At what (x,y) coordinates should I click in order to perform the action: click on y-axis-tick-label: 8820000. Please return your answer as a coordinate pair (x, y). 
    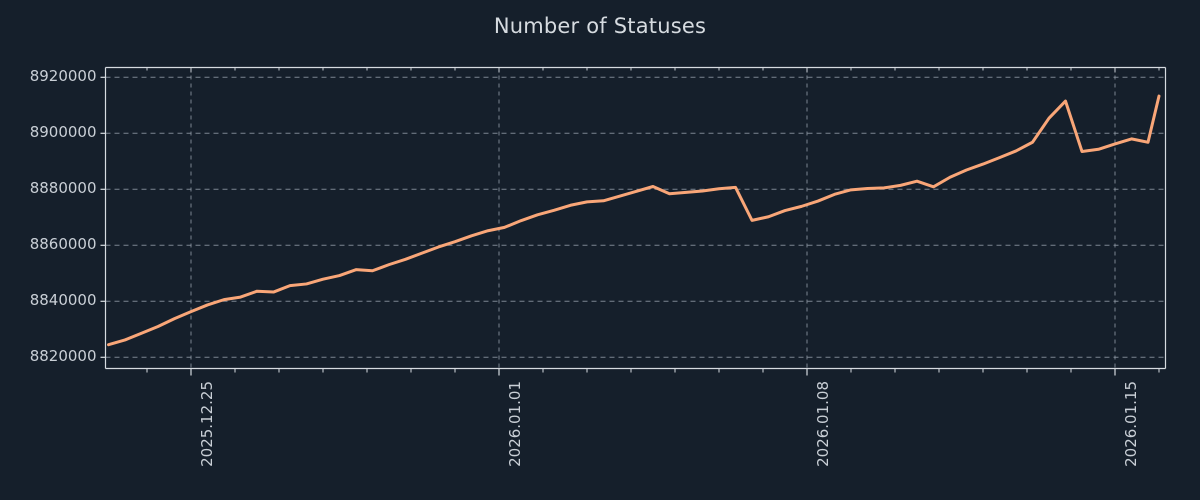
    Looking at the image, I should click on (63, 356).